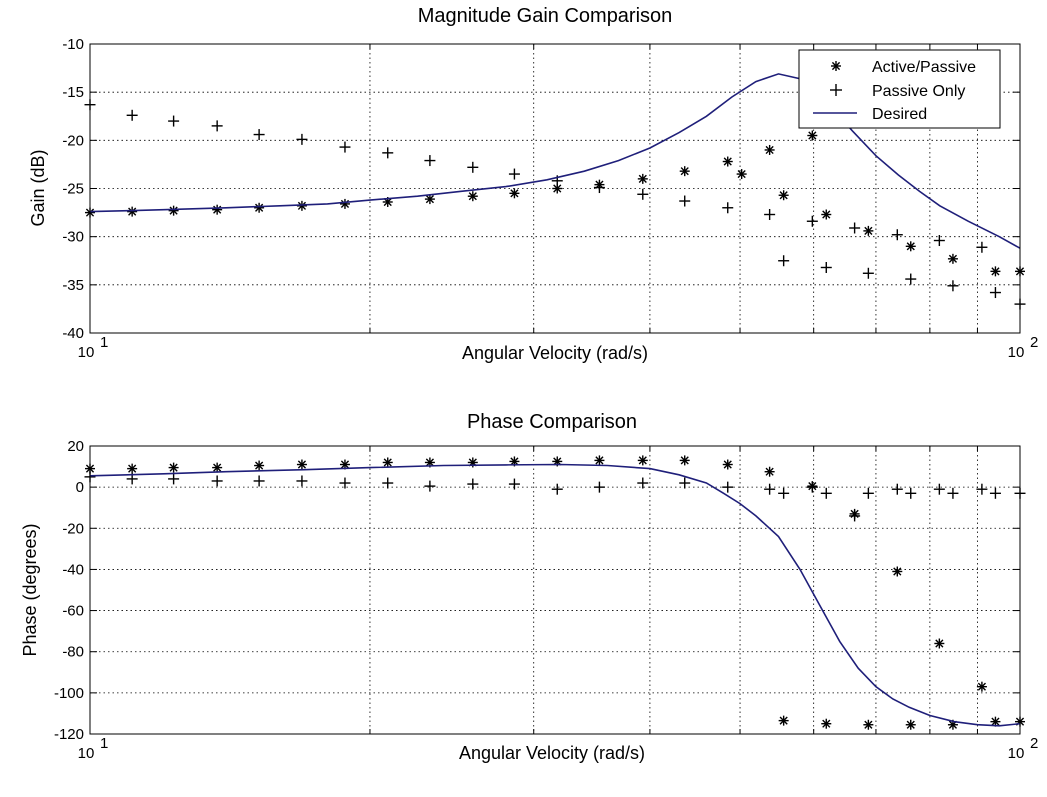  Describe the element at coordinates (836, 66) in the screenshot. I see `legend-asterisk-mark` at that location.